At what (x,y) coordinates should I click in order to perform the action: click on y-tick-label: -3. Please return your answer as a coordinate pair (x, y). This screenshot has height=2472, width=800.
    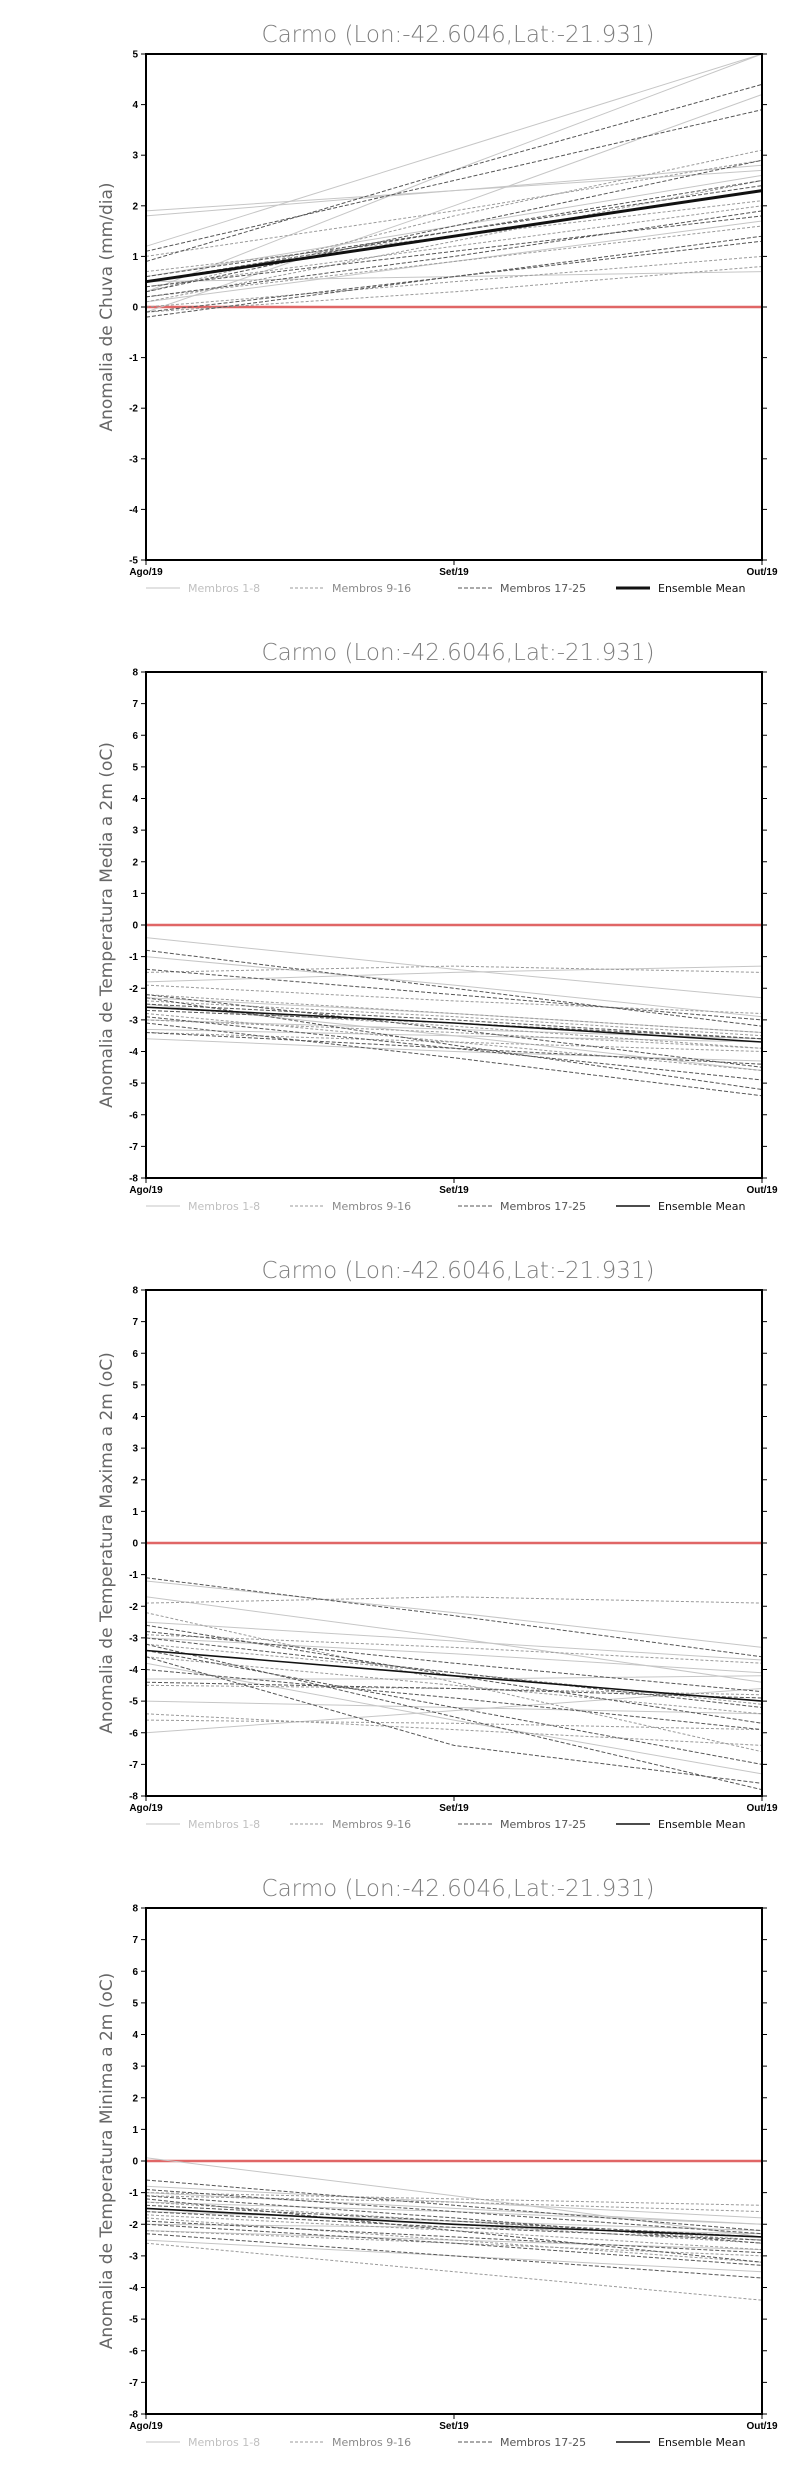
    Looking at the image, I should click on (133, 459).